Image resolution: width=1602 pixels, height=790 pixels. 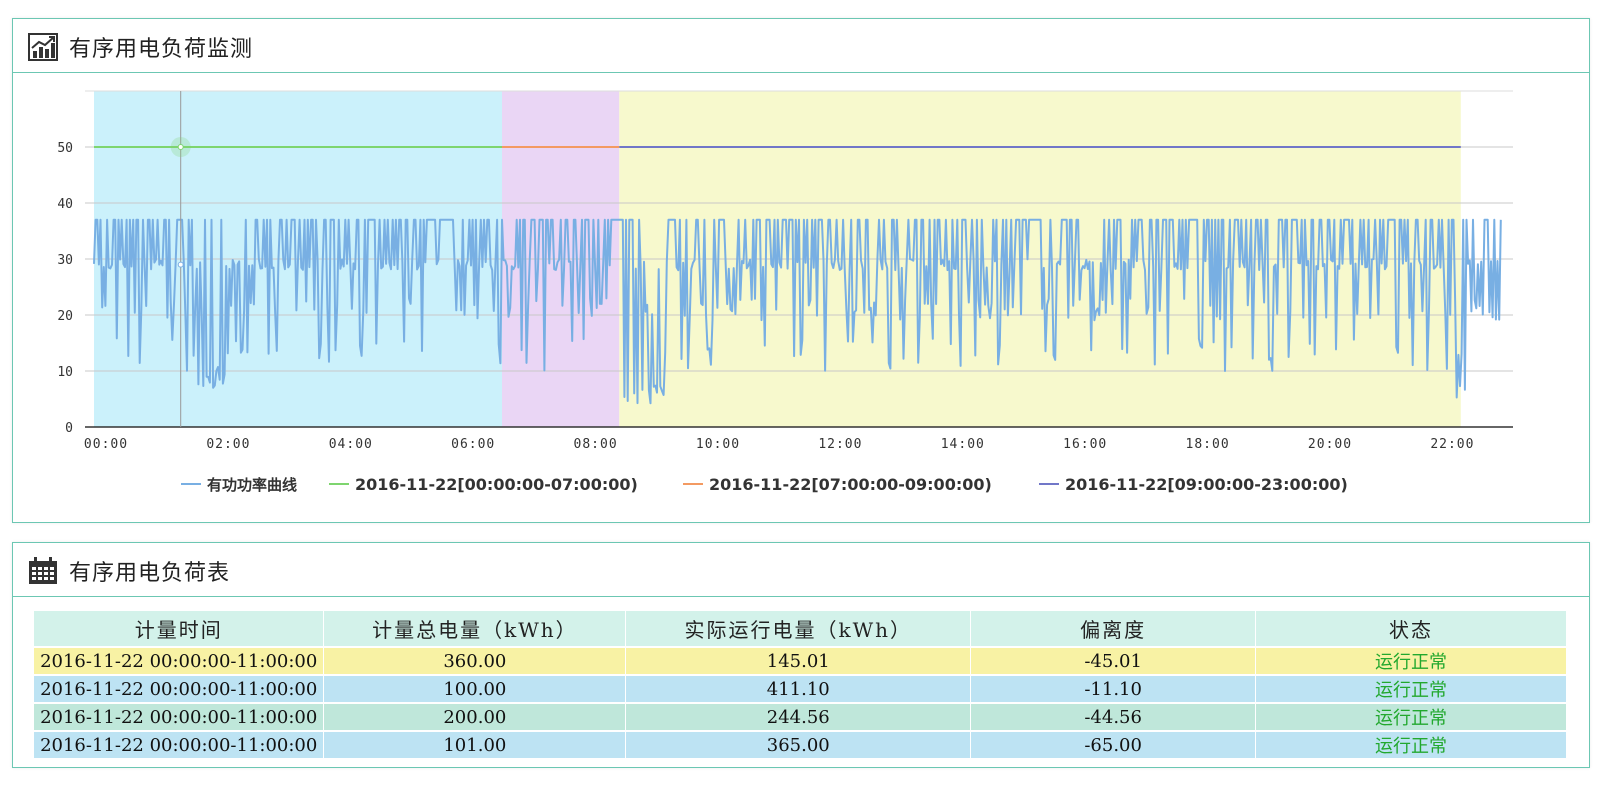 I want to click on y-tick-label: 10, so click(x=65, y=372).